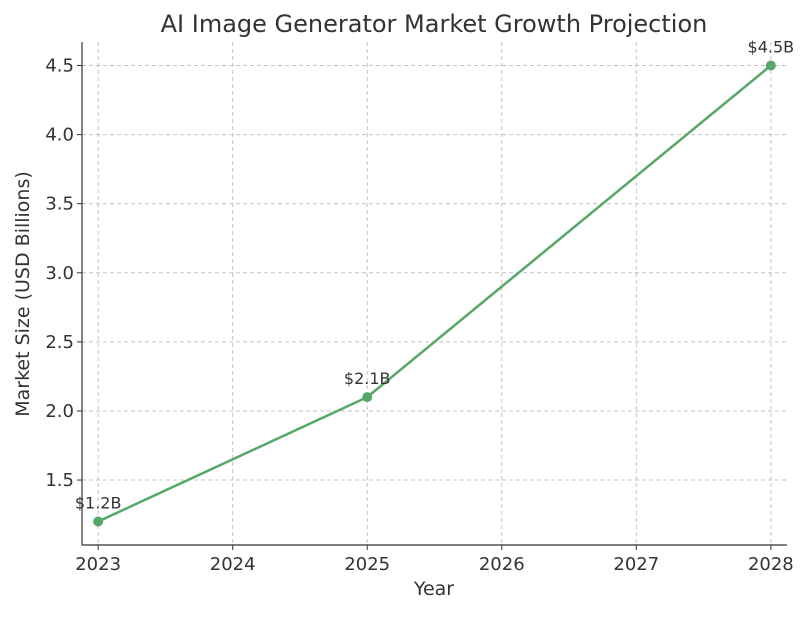 Image resolution: width=800 pixels, height=617 pixels. I want to click on x-axis-title: Year, so click(433, 589).